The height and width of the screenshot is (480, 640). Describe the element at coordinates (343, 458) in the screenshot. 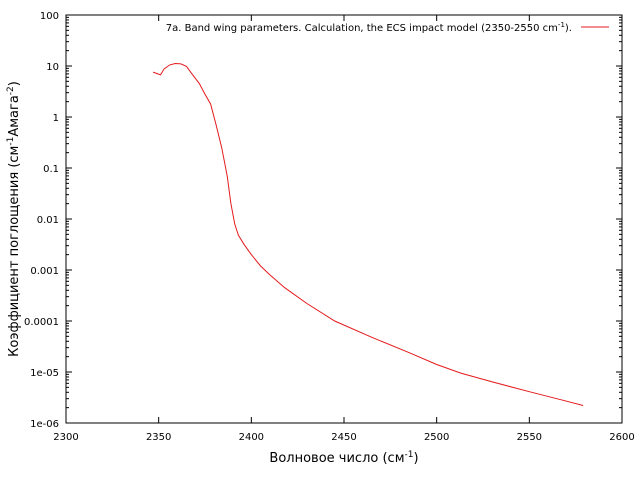

I see `x-axis-title: Волновое число (см-1)` at that location.